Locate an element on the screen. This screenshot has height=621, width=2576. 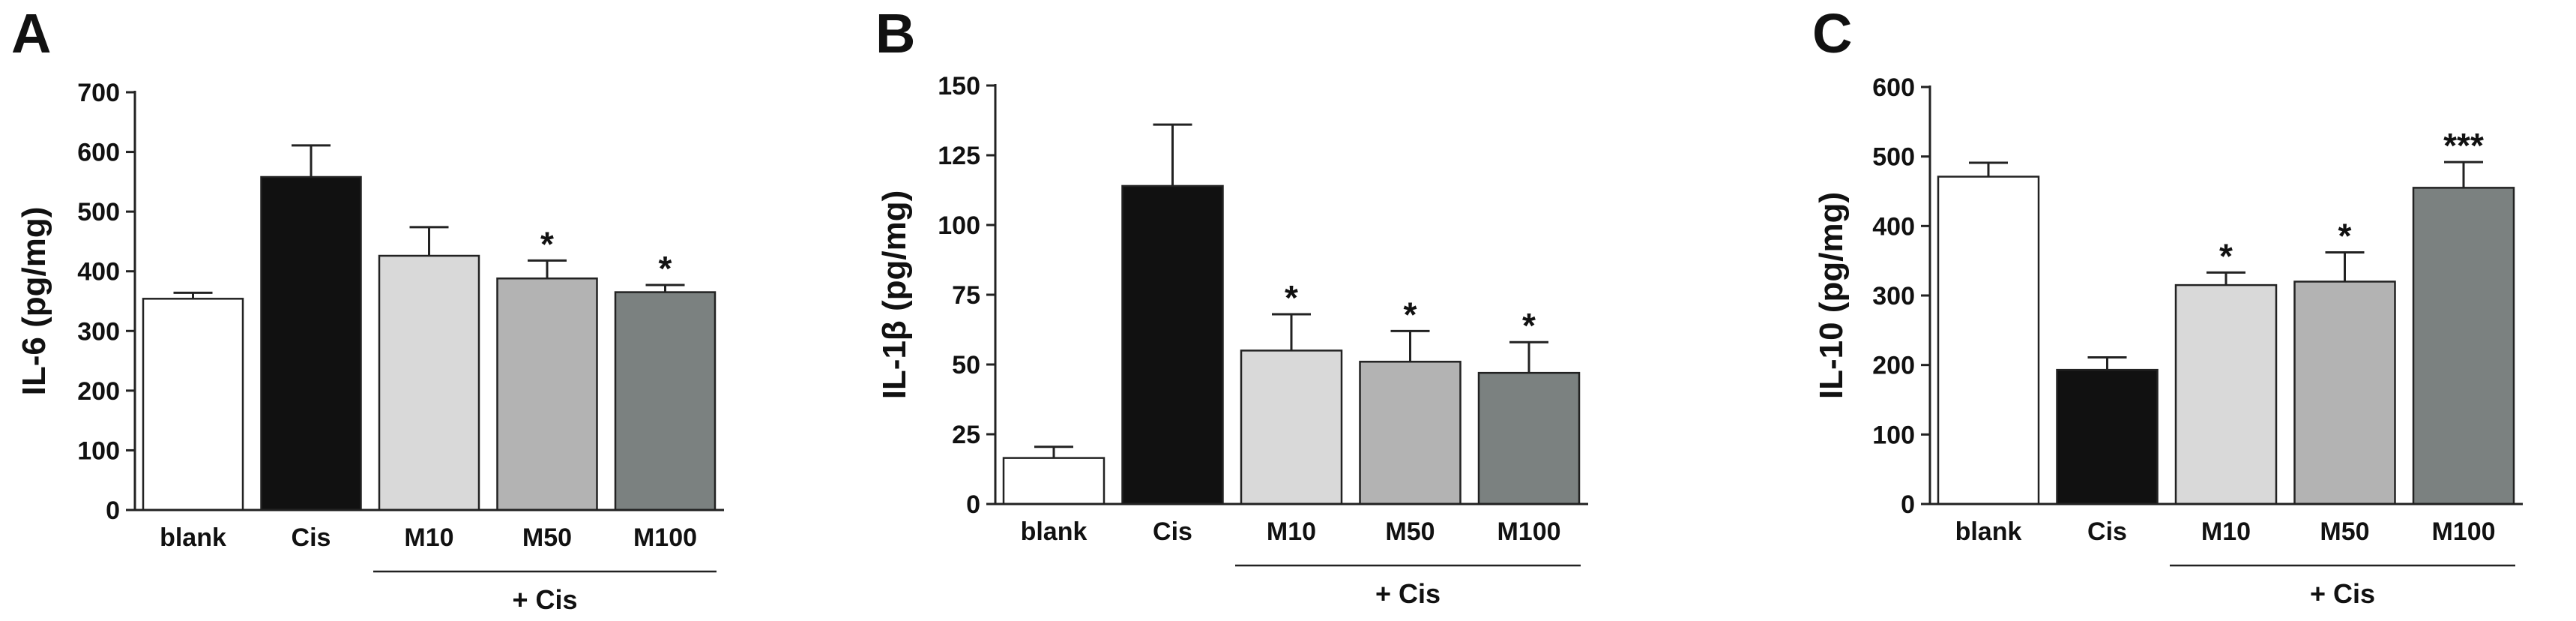
panel-letter: C is located at coordinates (1832, 33).